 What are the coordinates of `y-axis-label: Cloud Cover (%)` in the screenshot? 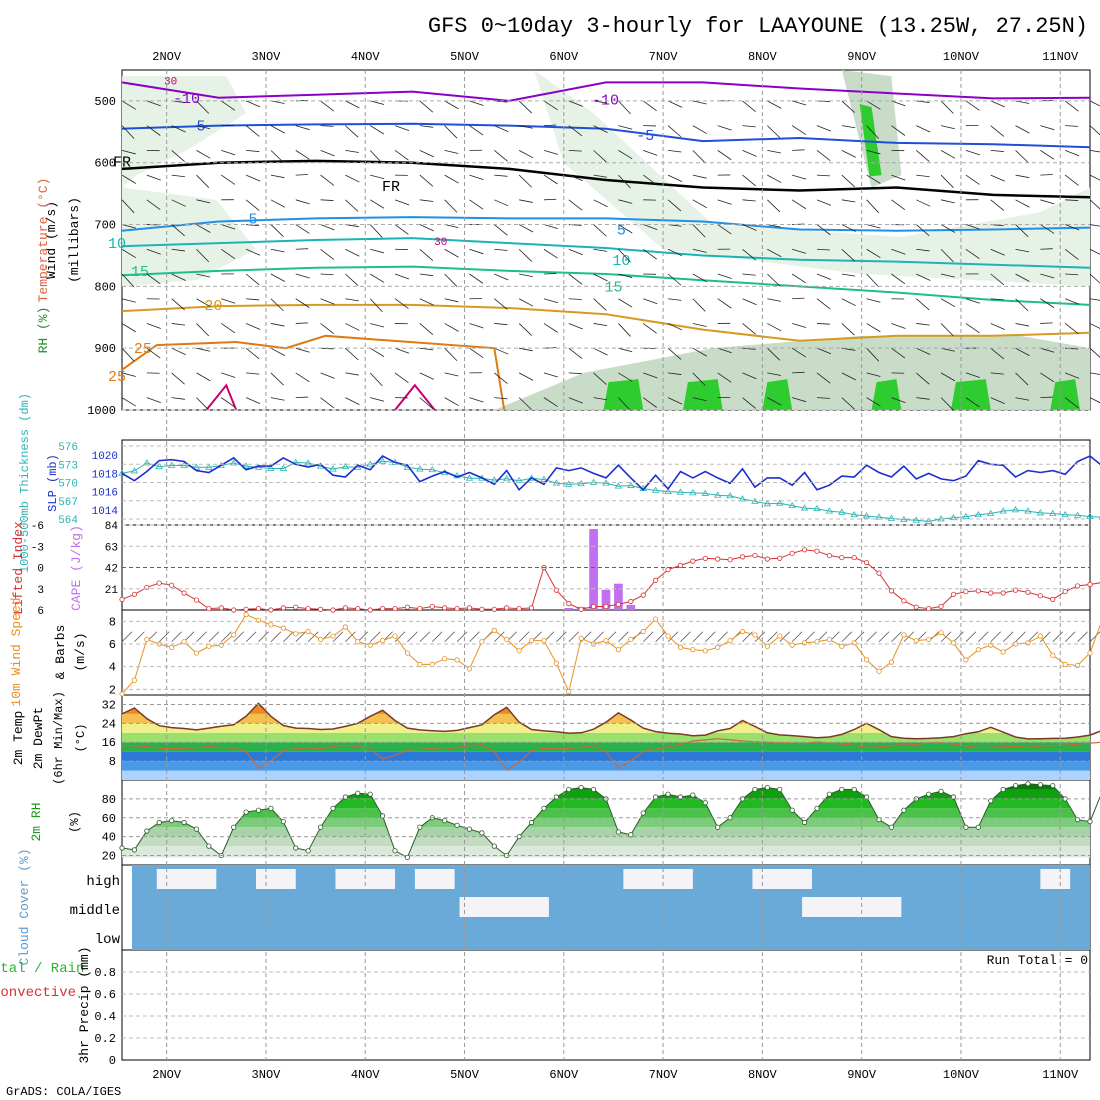 It's located at (24, 906).